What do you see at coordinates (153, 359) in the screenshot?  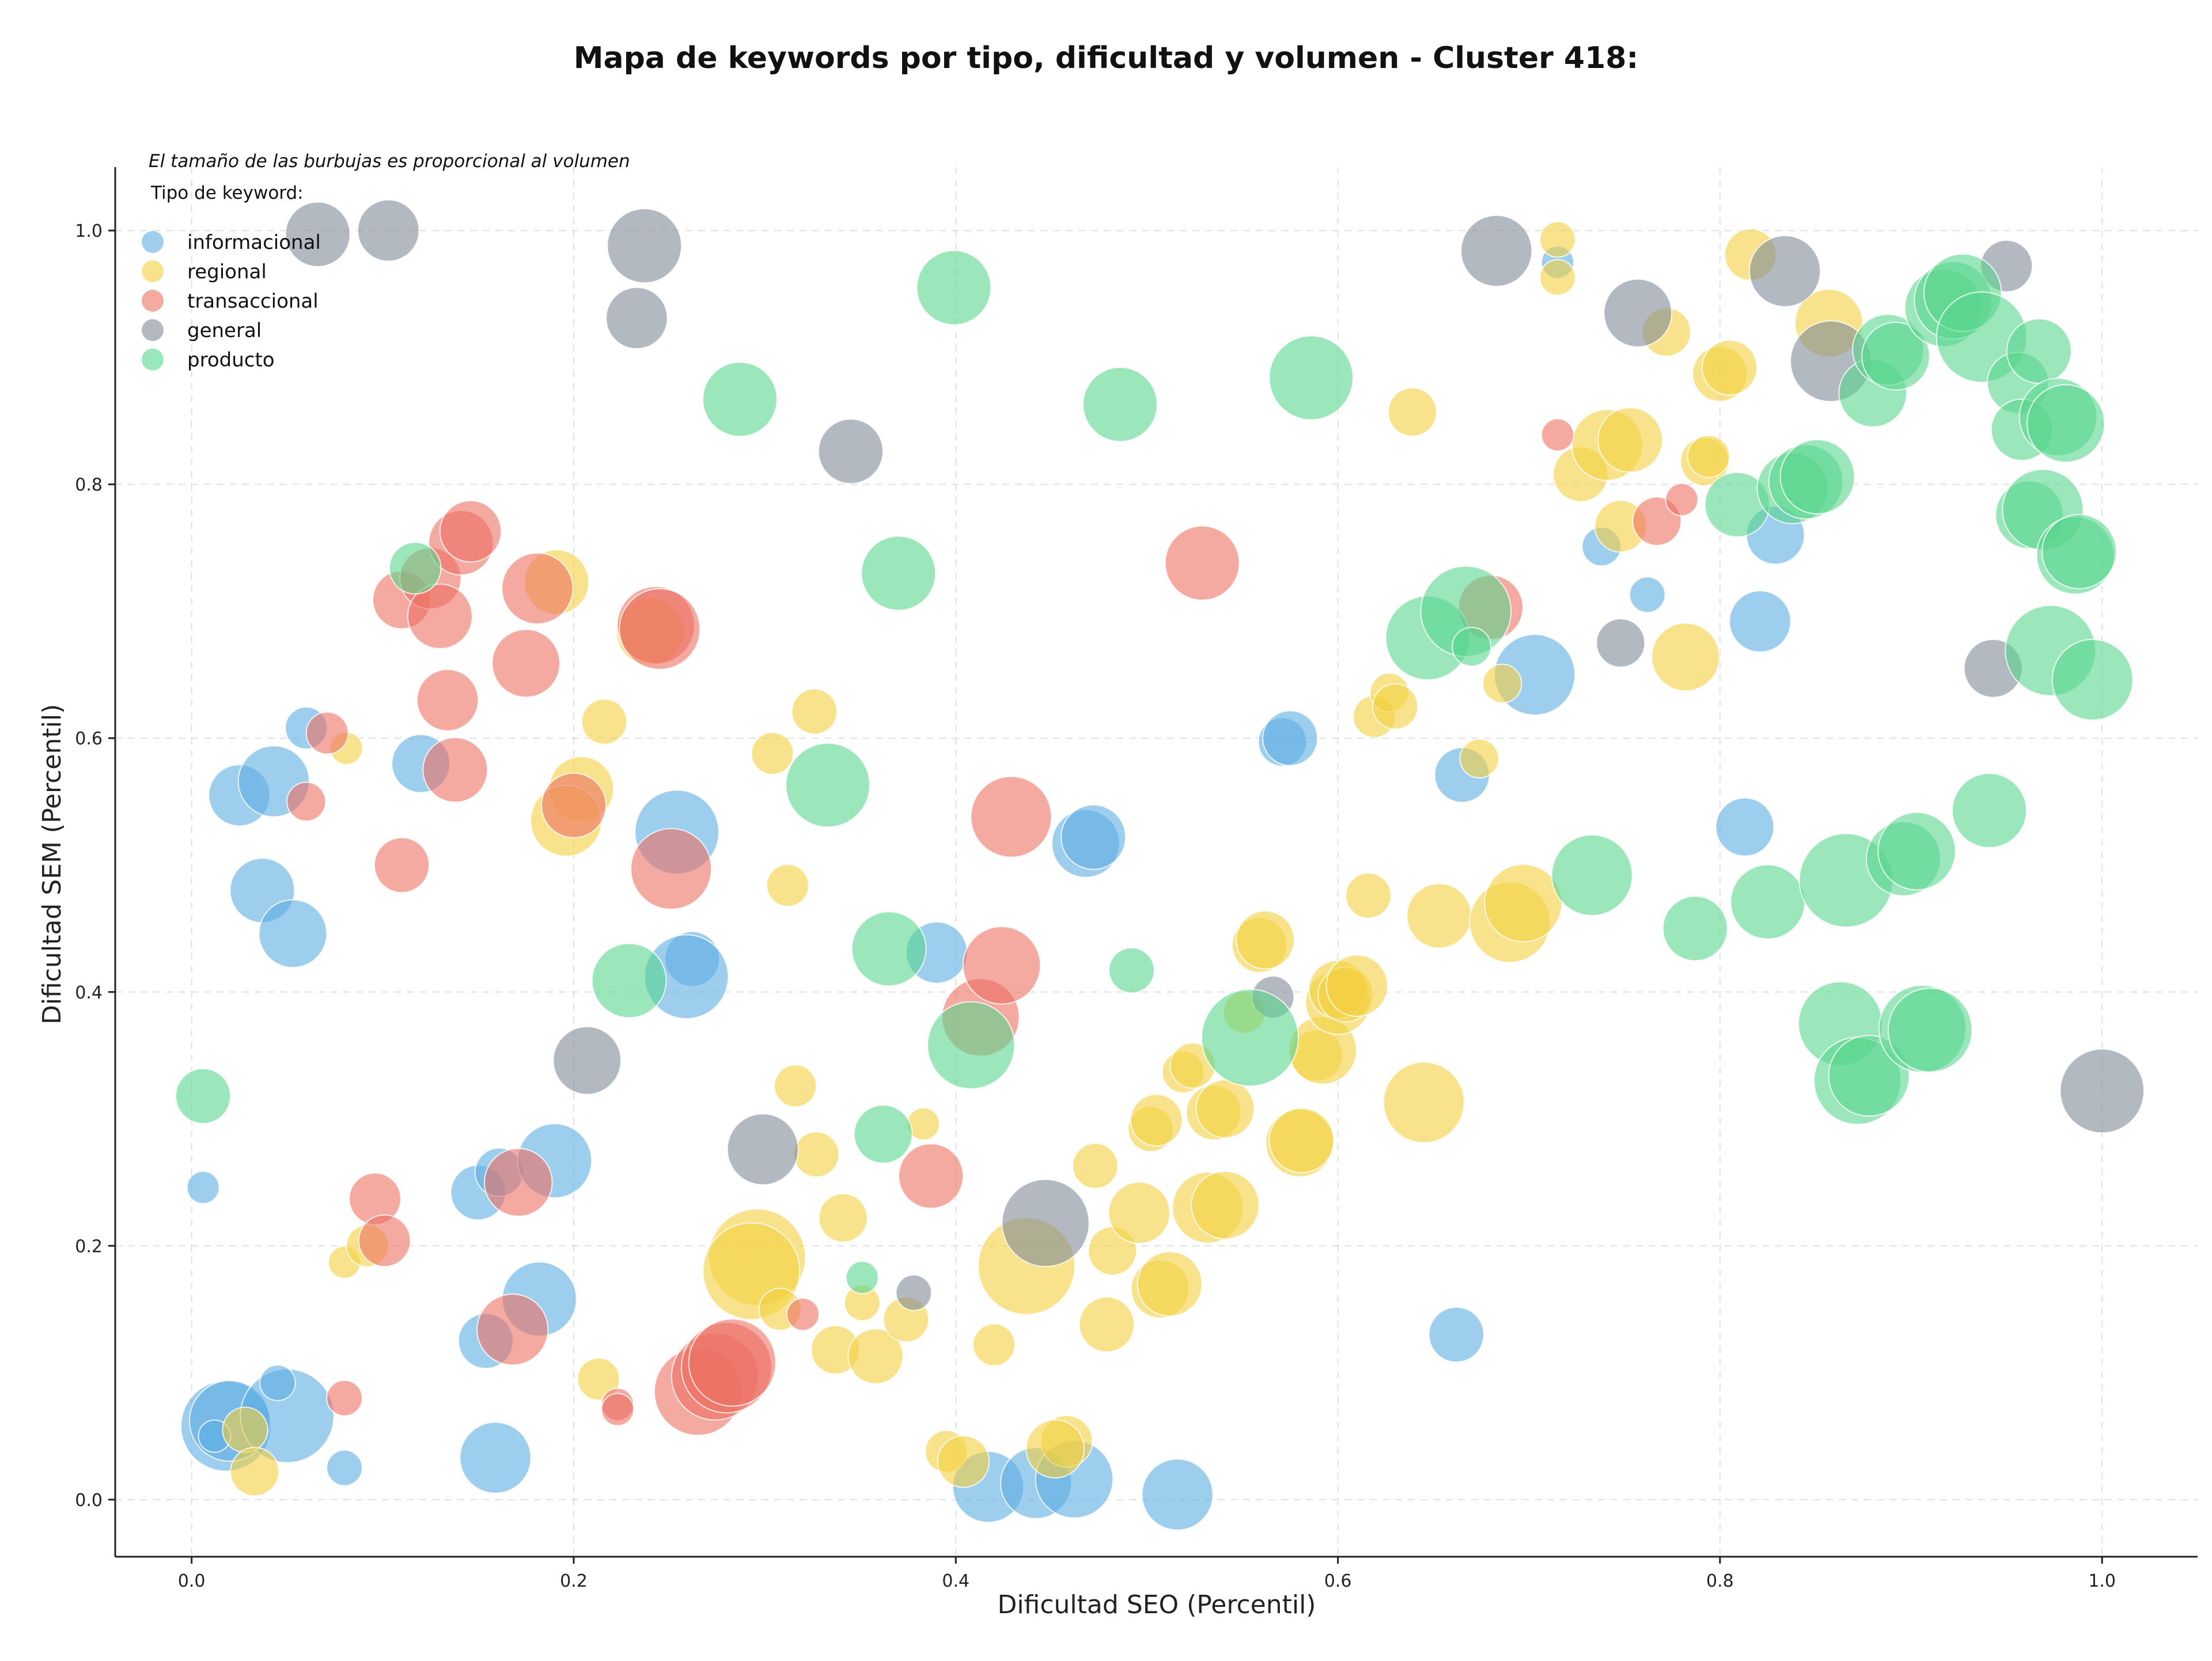 I see `legend-marker-producto` at bounding box center [153, 359].